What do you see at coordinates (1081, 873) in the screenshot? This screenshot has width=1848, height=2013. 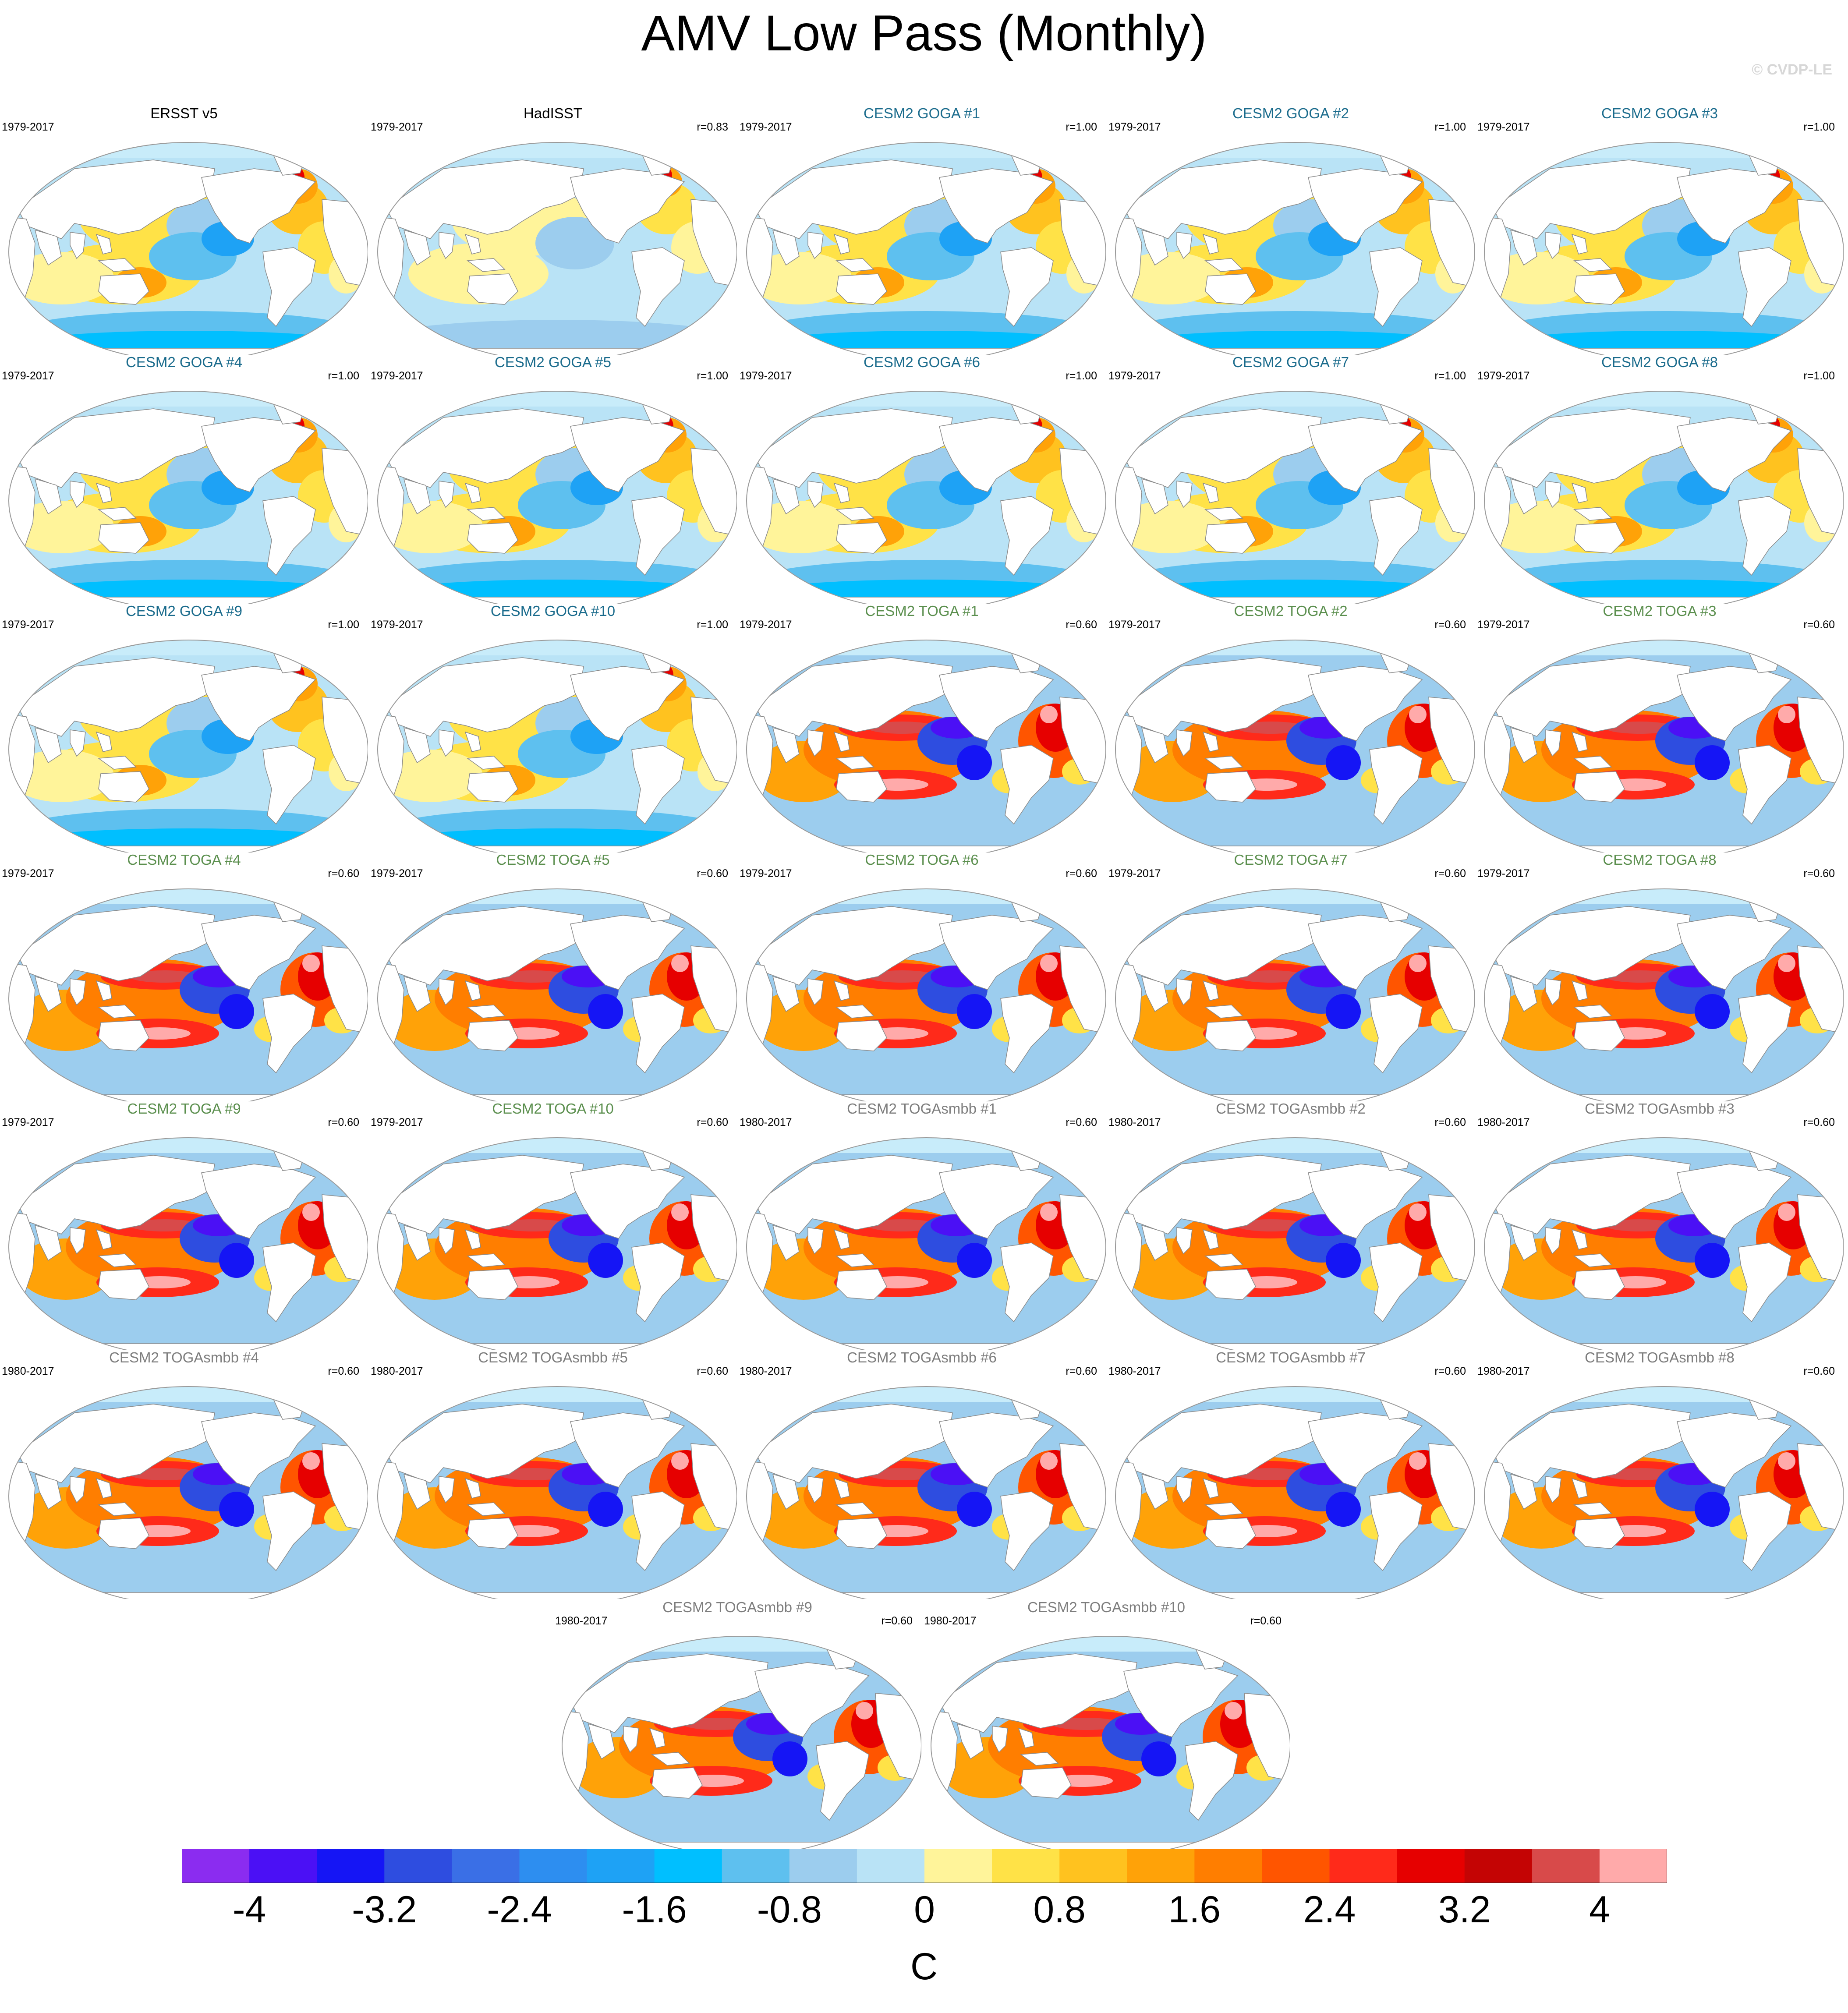 I see `panel-pattern-correlation: r=0.60` at bounding box center [1081, 873].